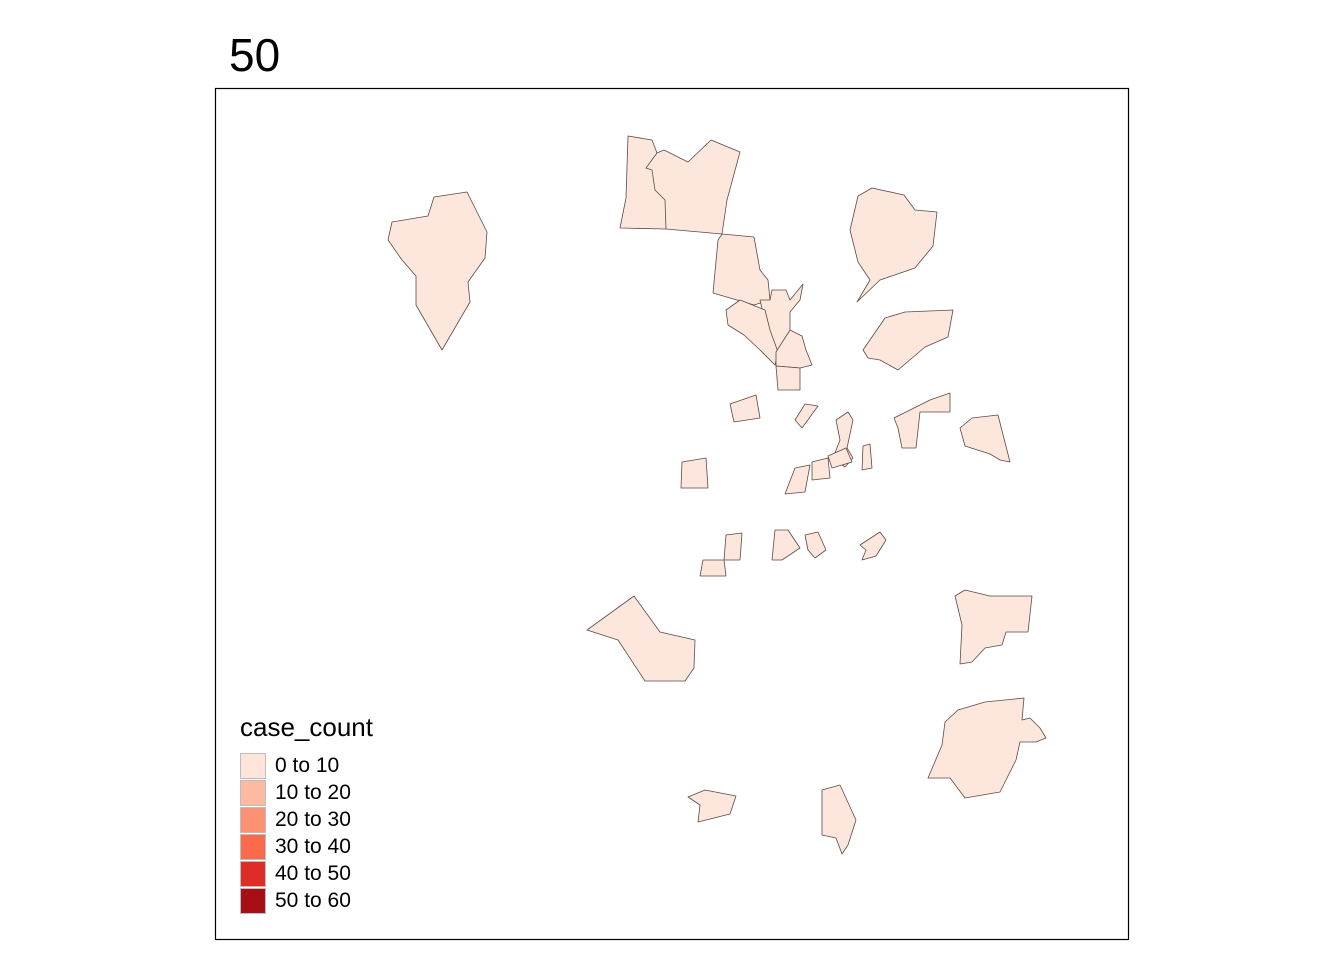 The width and height of the screenshot is (1344, 960). Describe the element at coordinates (985, 438) in the screenshot. I see `region-mid-e` at that location.